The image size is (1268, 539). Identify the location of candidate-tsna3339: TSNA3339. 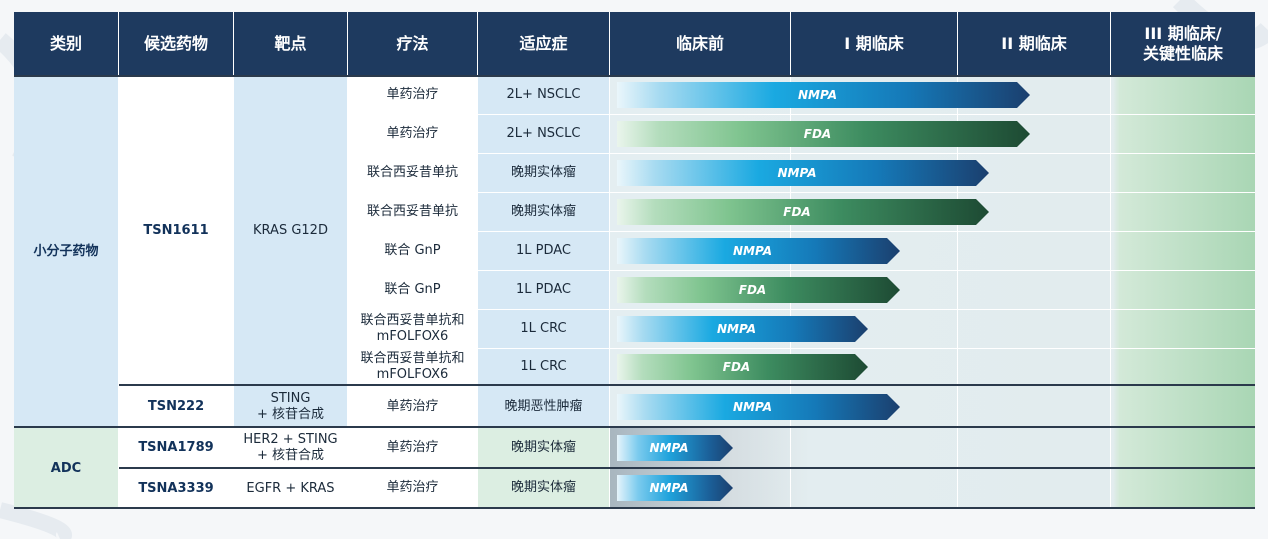
(176, 489).